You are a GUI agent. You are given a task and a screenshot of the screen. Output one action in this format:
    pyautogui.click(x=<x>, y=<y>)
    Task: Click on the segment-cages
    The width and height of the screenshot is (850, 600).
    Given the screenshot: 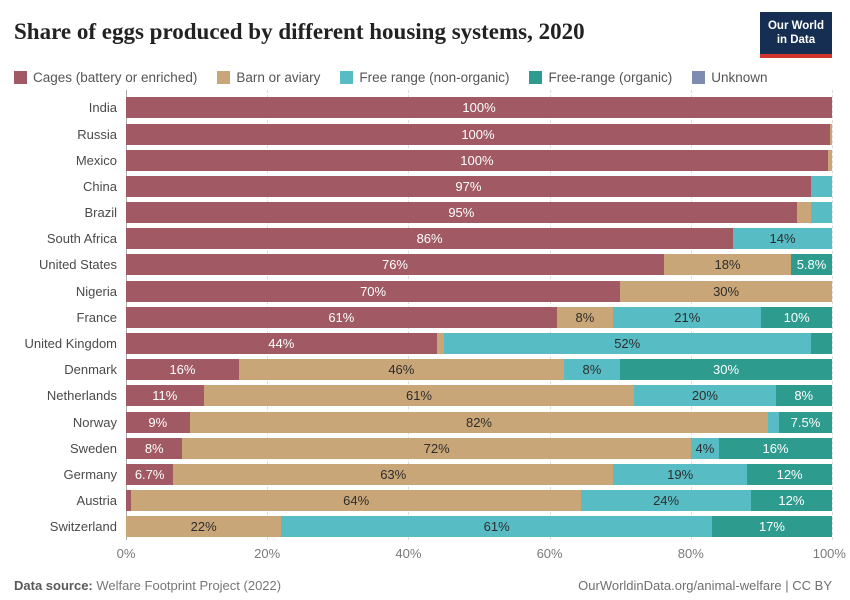 What is the action you would take?
    pyautogui.click(x=128, y=501)
    